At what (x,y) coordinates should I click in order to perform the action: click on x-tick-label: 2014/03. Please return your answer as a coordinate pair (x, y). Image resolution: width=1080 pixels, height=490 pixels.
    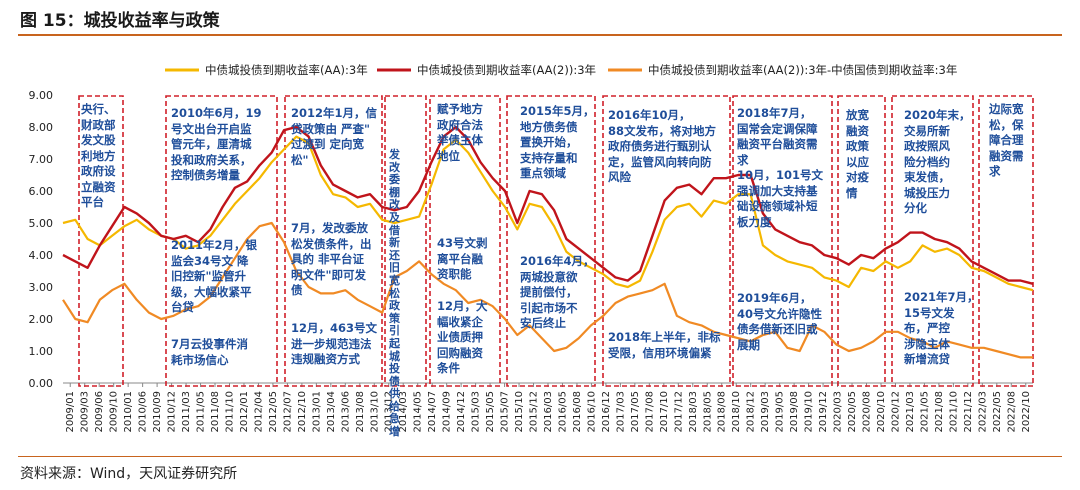
    Looking at the image, I should click on (403, 412).